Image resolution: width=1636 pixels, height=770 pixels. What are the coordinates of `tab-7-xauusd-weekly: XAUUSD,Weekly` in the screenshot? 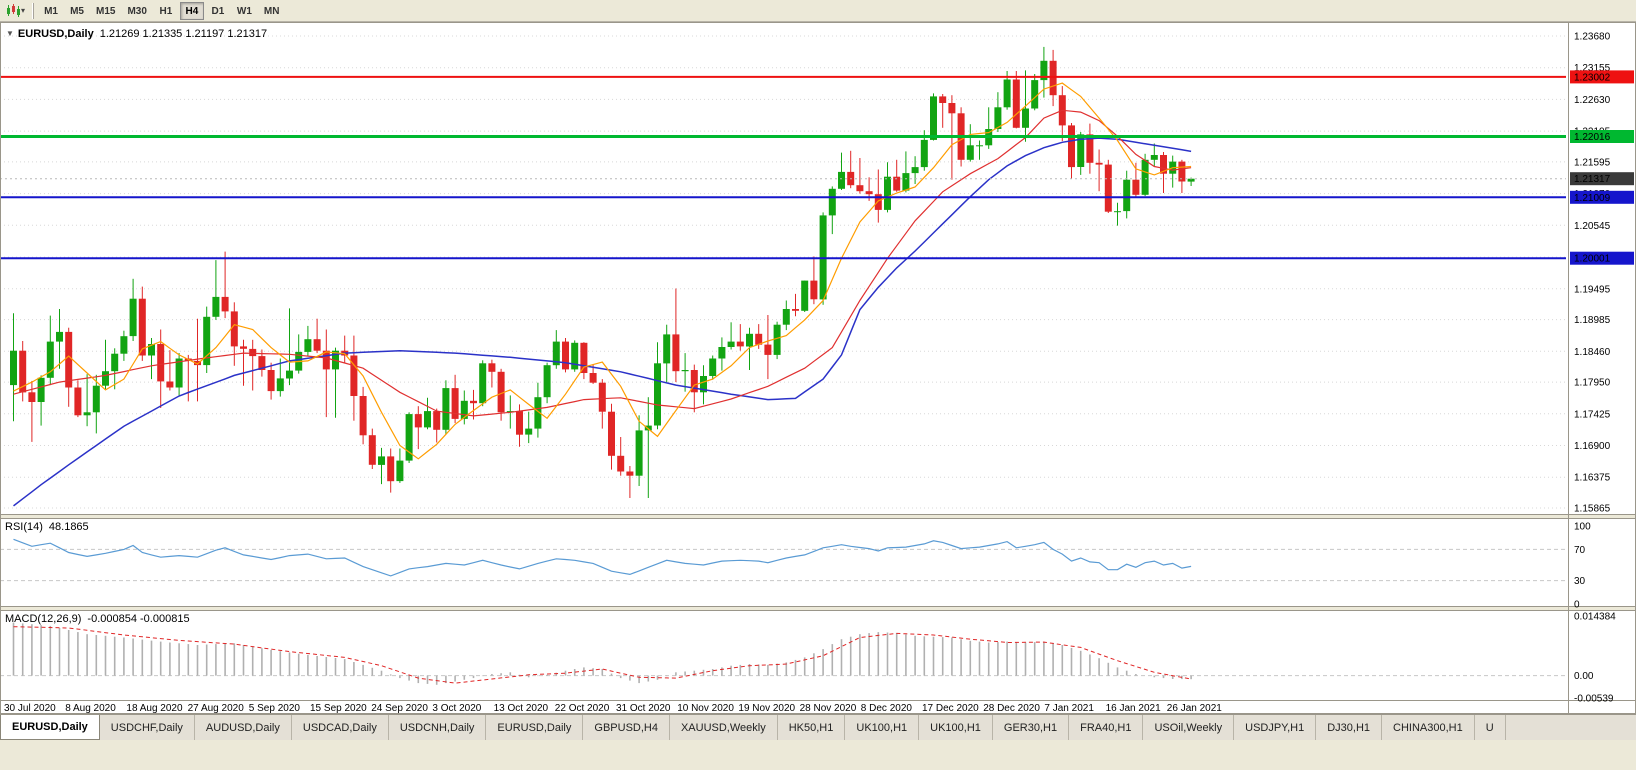 It's located at (724, 727).